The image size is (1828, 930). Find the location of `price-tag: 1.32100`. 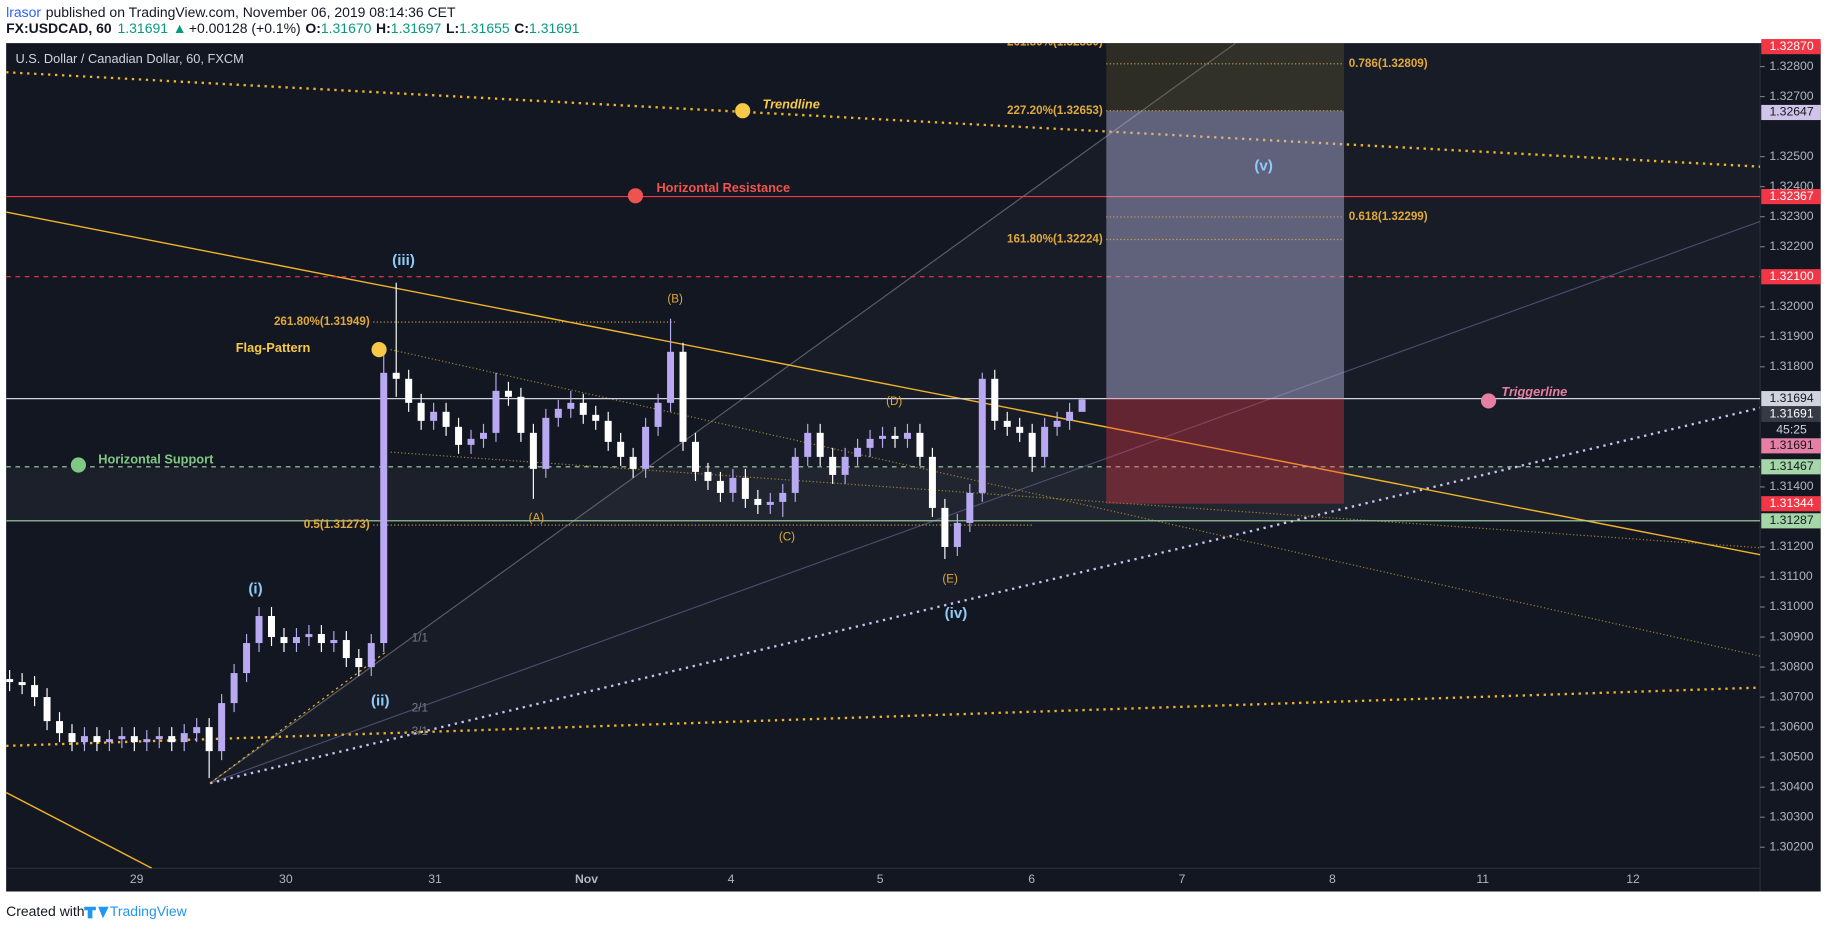

price-tag: 1.32100 is located at coordinates (1791, 276).